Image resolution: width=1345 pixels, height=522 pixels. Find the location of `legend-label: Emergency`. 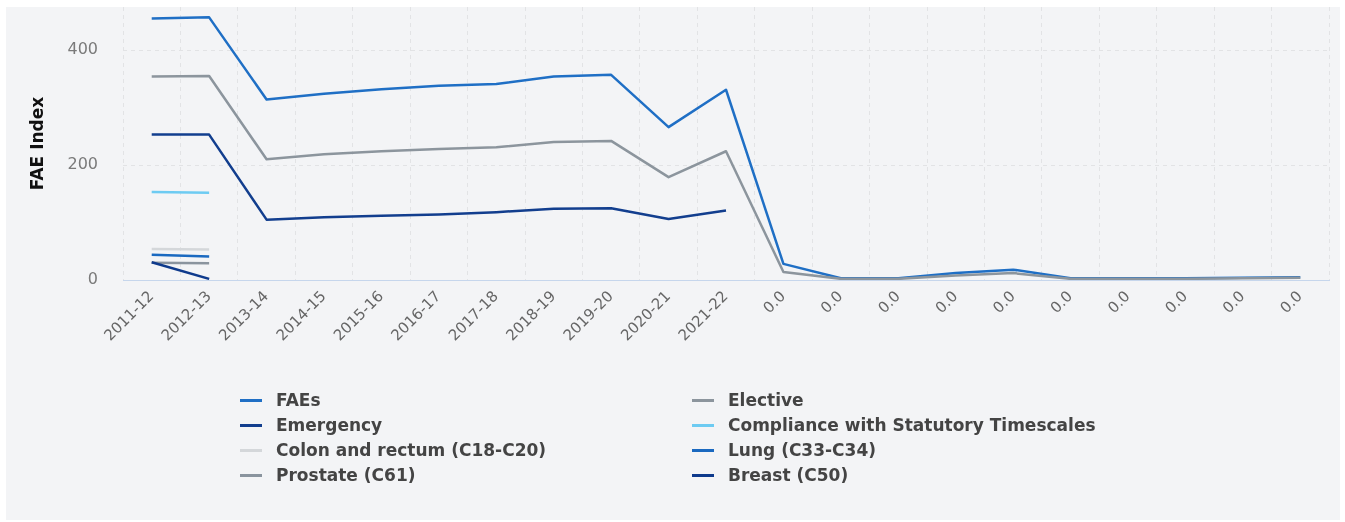

legend-label: Emergency is located at coordinates (329, 425).